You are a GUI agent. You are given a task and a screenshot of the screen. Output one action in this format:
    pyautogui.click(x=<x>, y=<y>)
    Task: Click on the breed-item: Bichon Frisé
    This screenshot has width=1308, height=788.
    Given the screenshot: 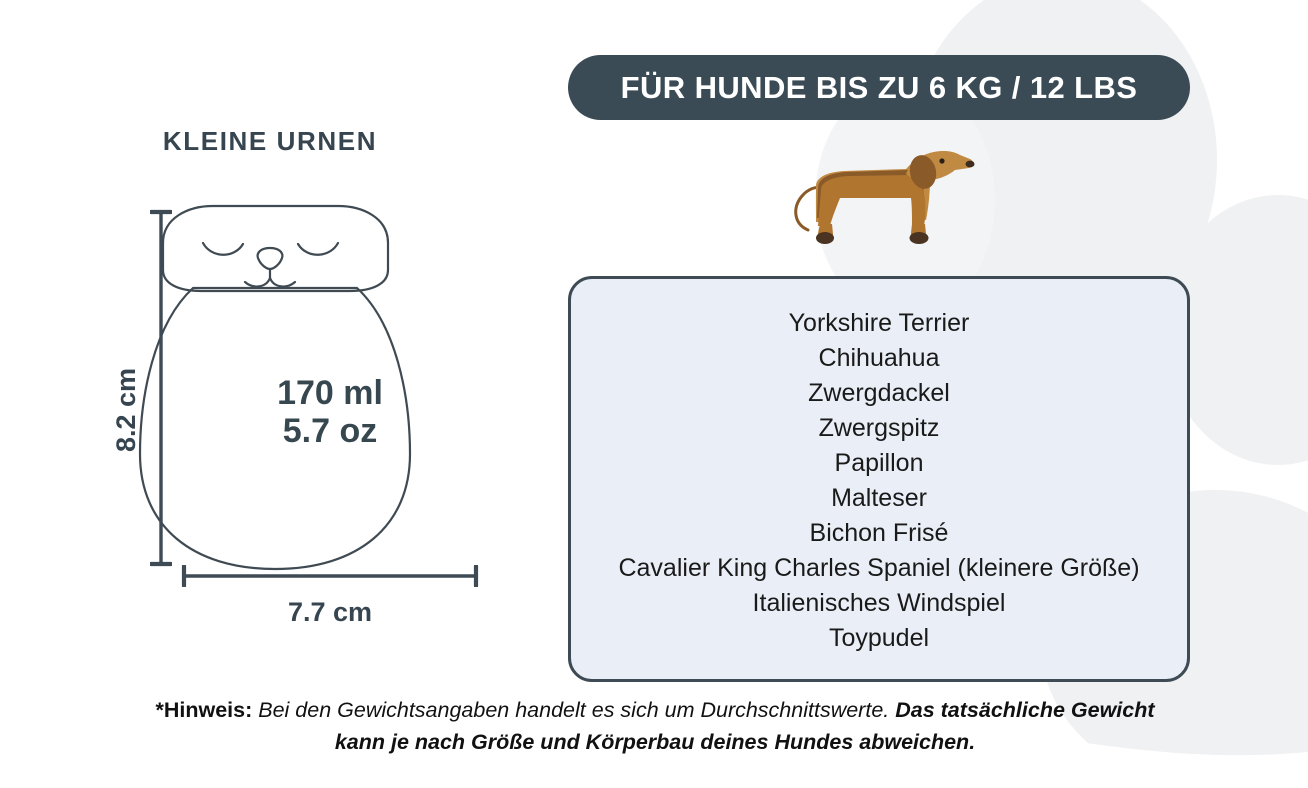 What is the action you would take?
    pyautogui.click(x=879, y=533)
    